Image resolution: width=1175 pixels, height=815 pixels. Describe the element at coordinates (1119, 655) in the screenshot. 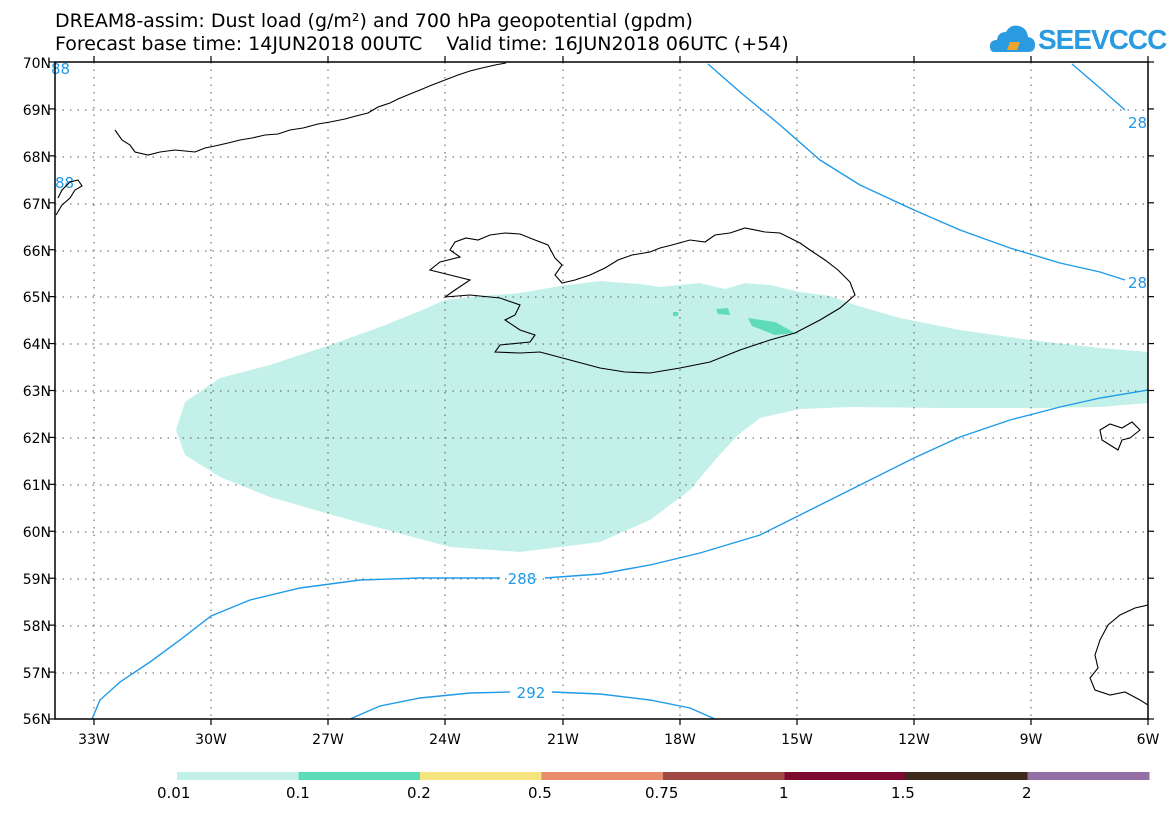

I see `coastline-scotland` at that location.